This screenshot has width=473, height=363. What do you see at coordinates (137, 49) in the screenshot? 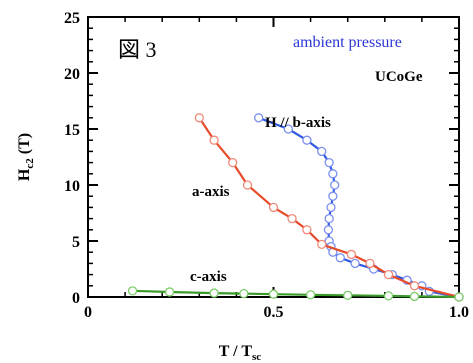
I see `figure-number-label: 図 3` at bounding box center [137, 49].